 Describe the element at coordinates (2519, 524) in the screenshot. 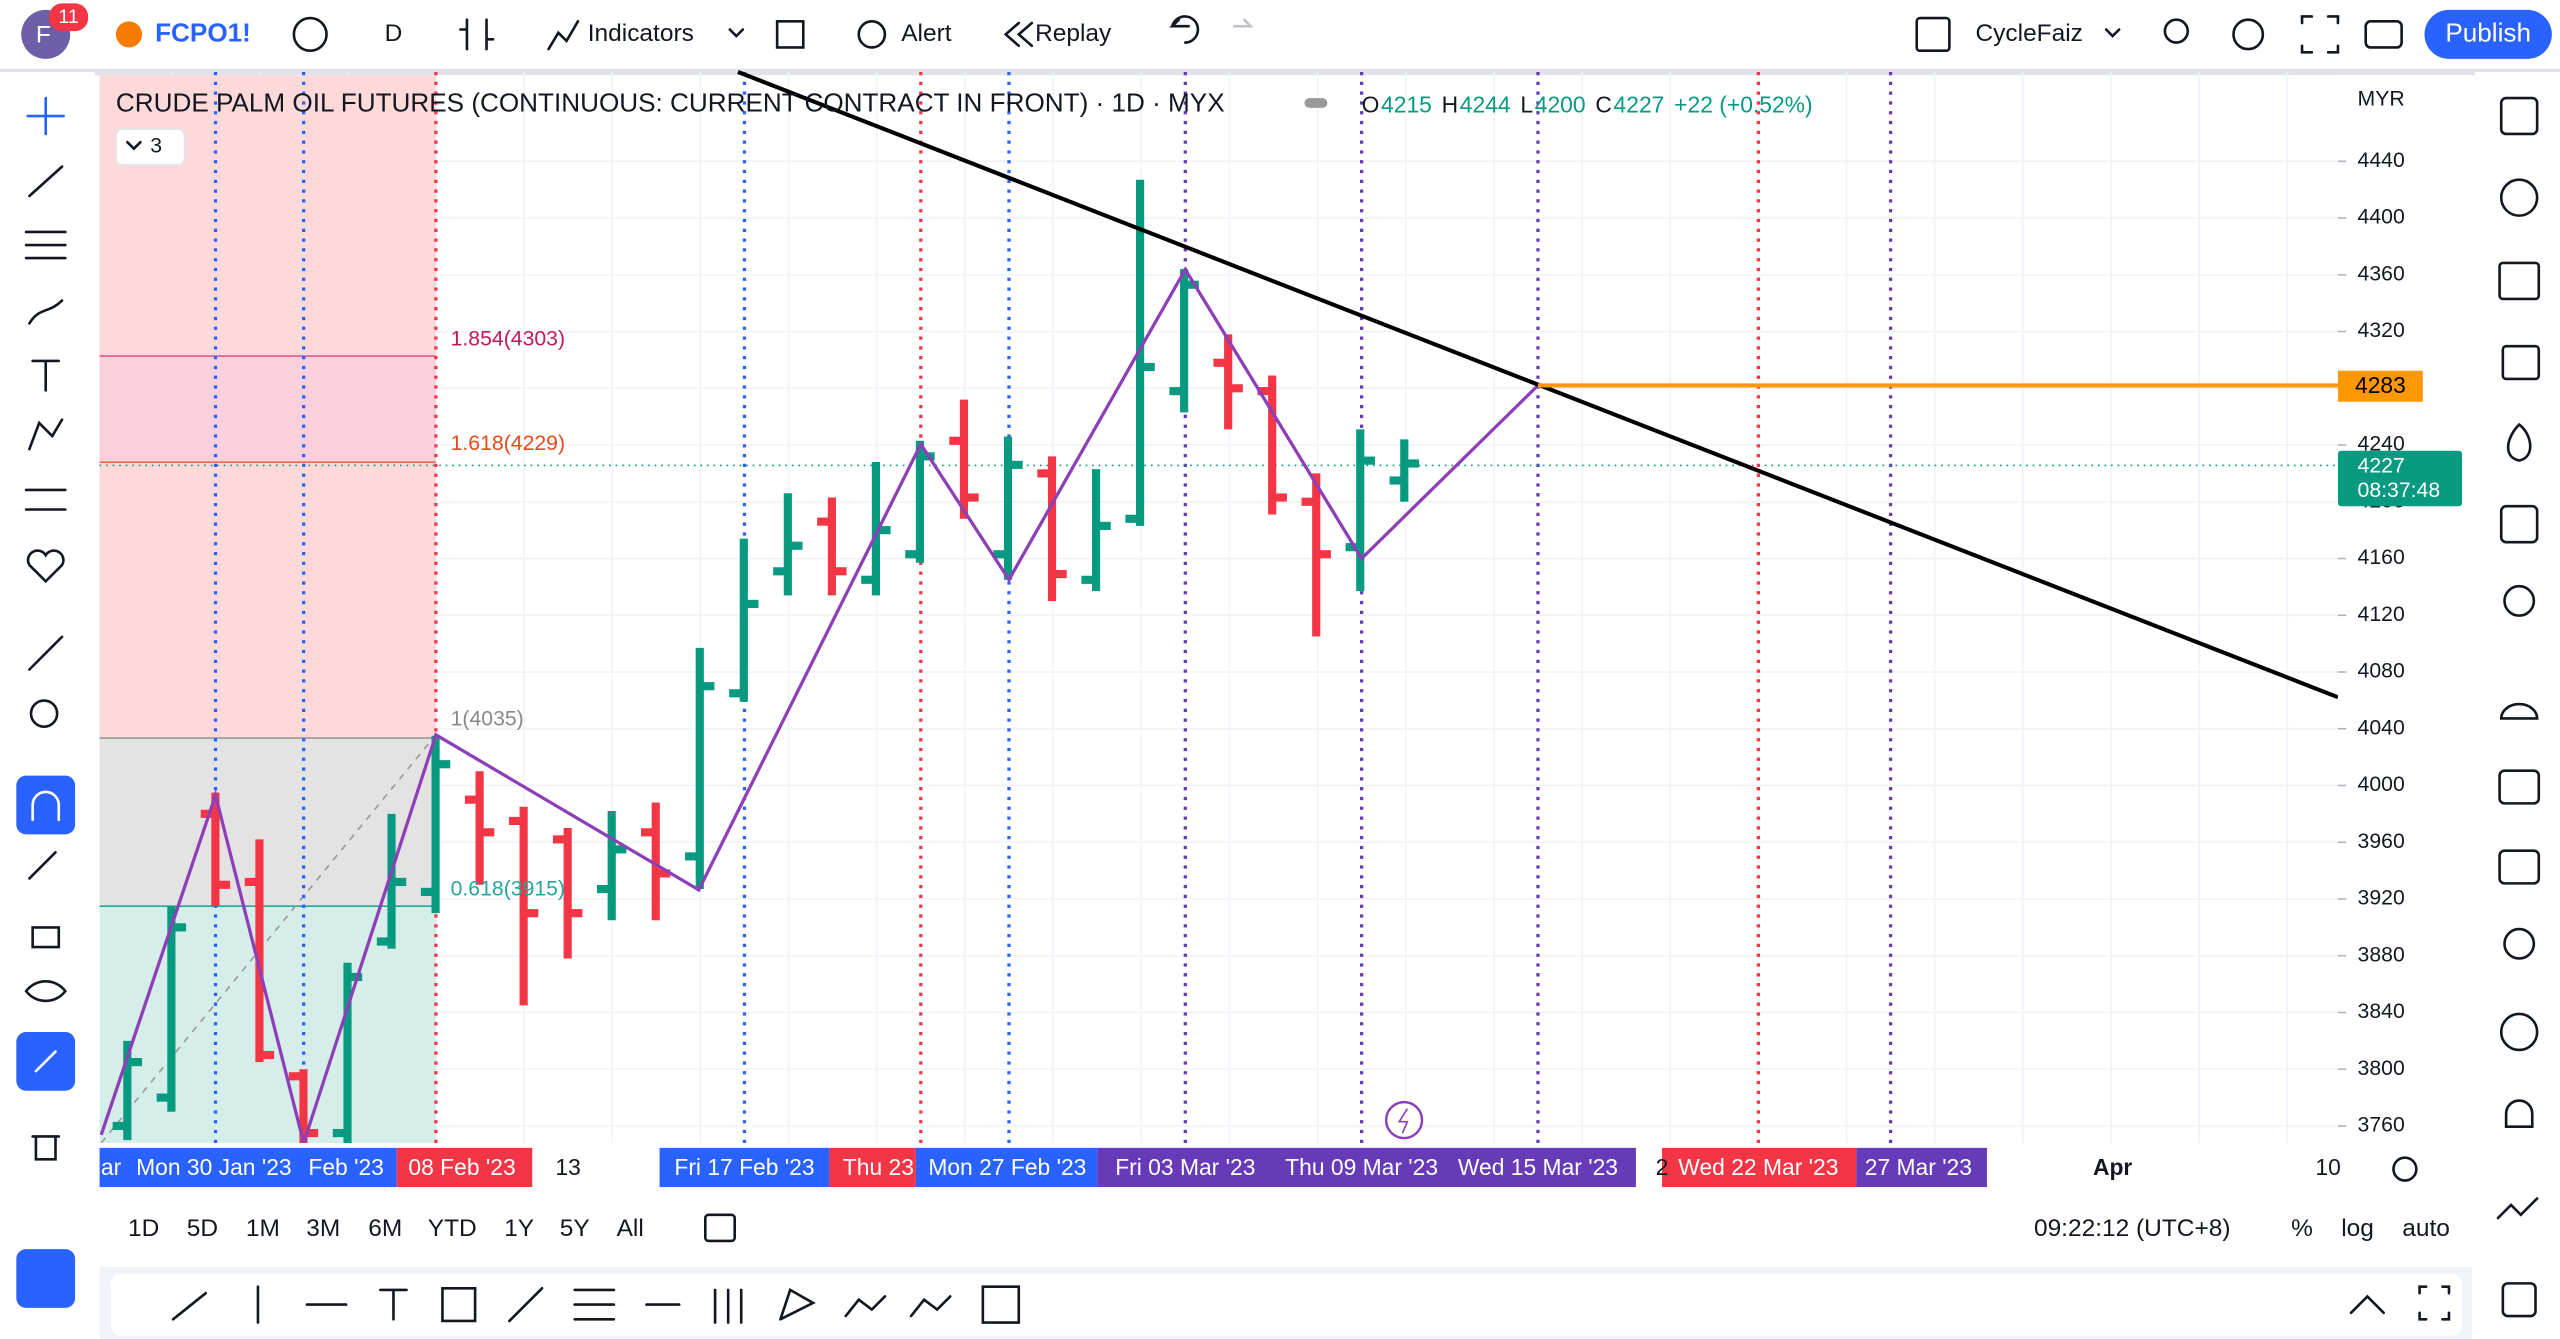

I see `calendar` at that location.